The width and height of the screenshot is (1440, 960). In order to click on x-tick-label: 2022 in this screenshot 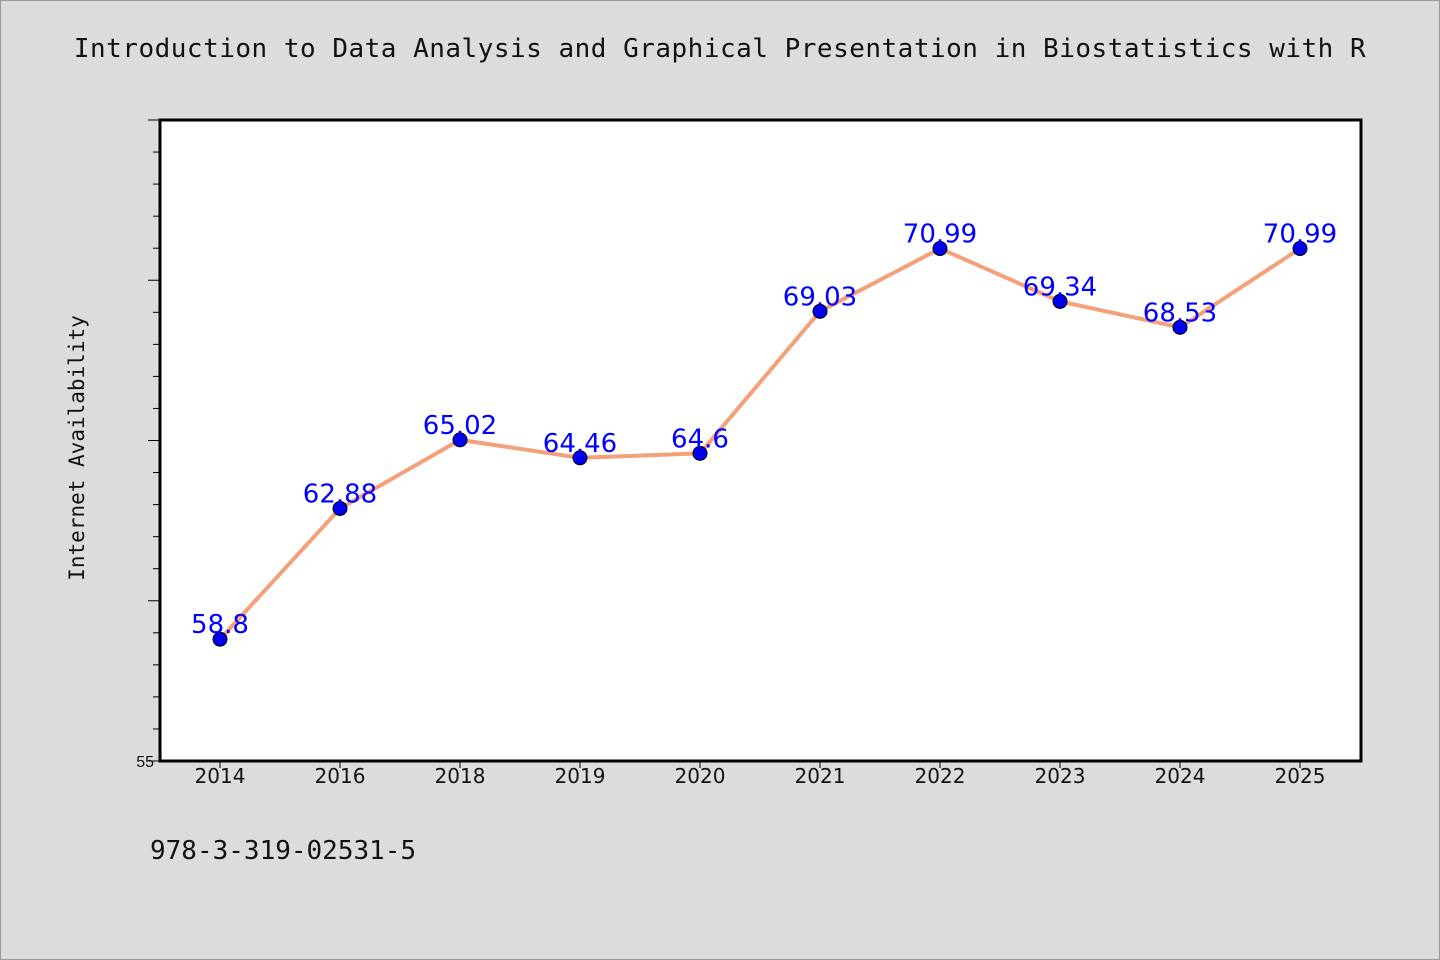, I will do `click(940, 776)`.